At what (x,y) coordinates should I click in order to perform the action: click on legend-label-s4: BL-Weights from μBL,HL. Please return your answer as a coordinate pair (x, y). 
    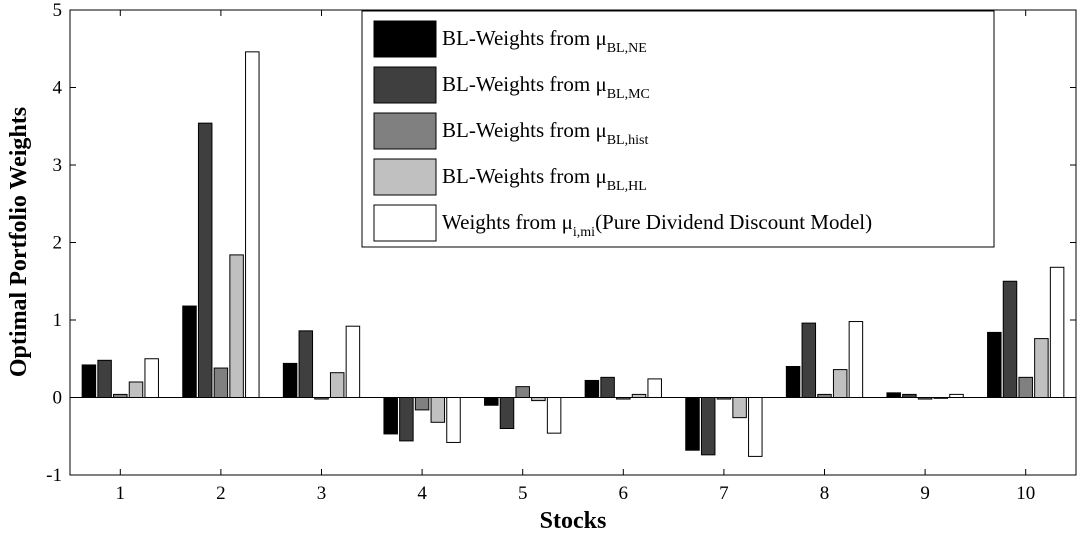
    Looking at the image, I should click on (544, 179).